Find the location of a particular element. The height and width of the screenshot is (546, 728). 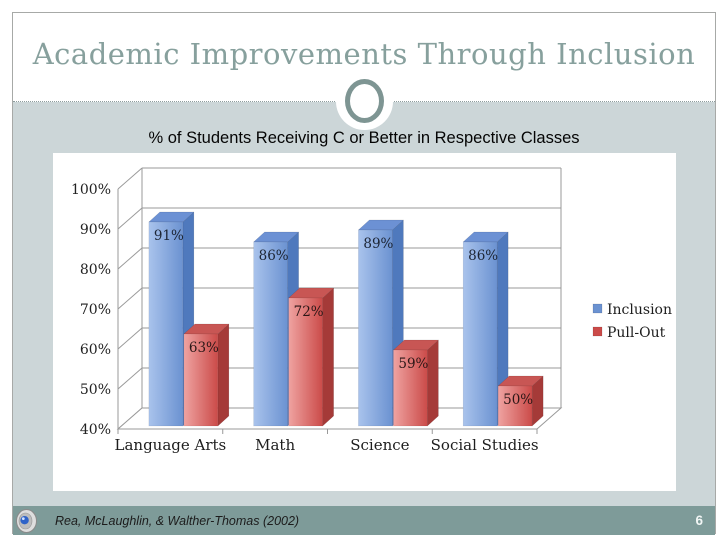

data-label: 91% is located at coordinates (169, 236).